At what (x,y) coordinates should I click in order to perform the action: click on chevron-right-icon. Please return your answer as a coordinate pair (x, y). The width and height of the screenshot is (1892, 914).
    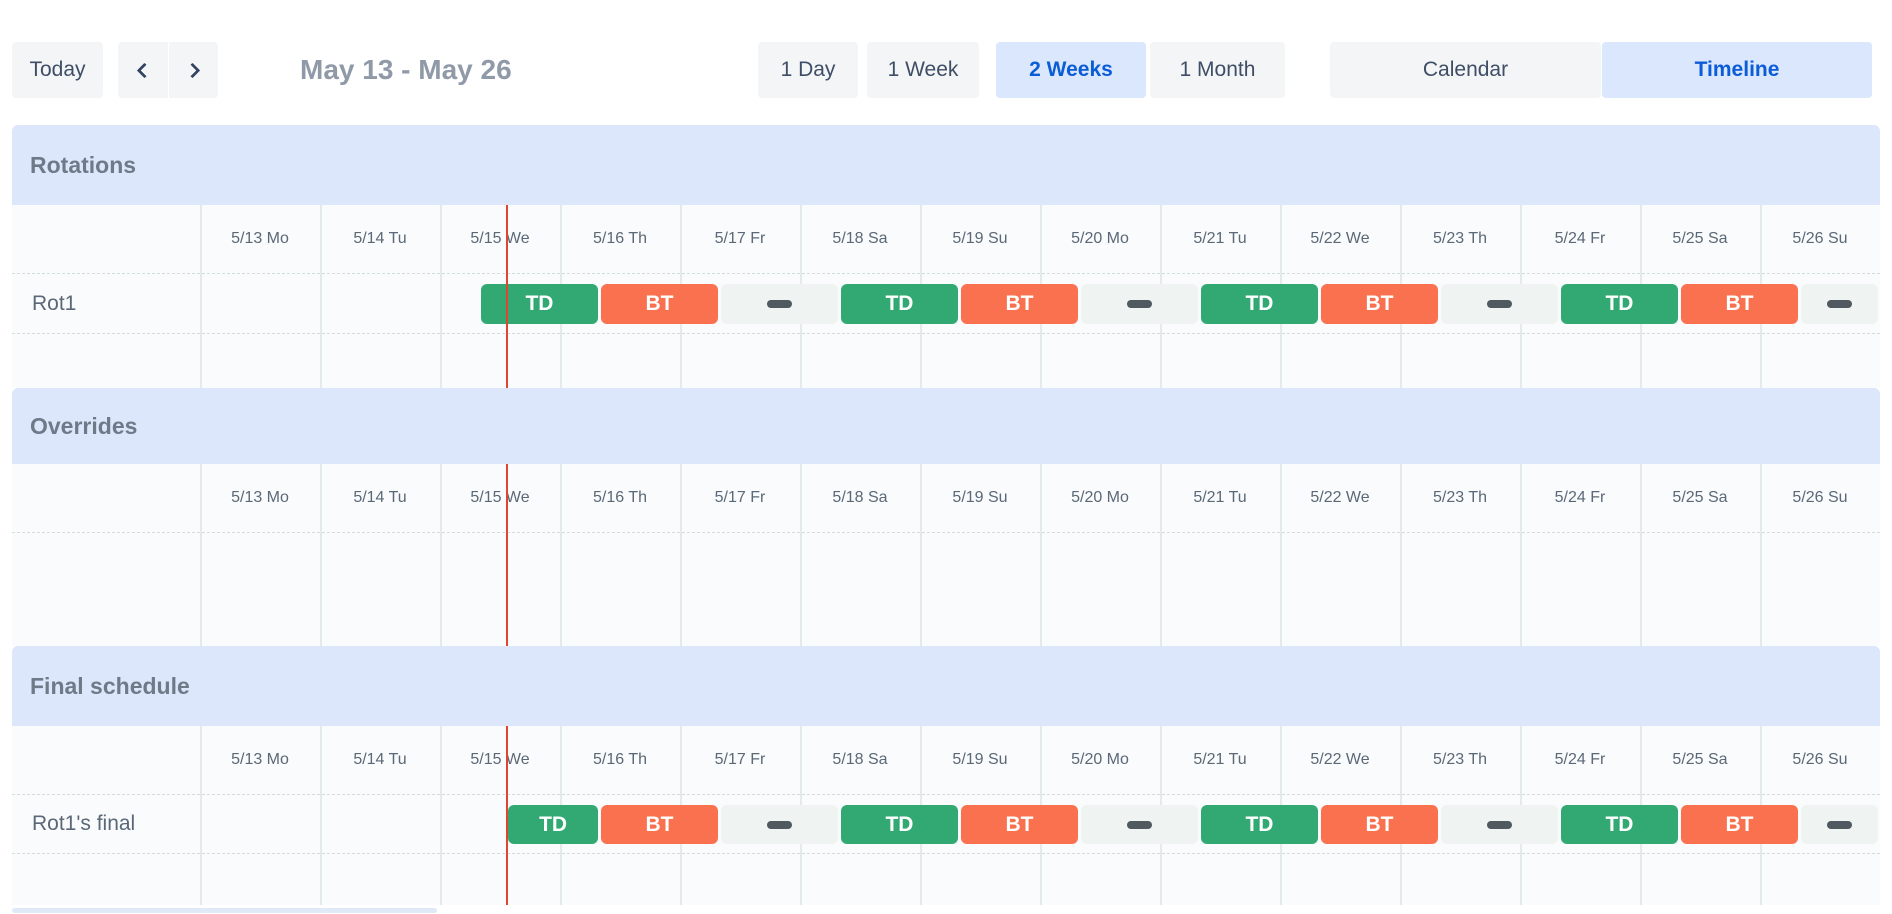
    Looking at the image, I should click on (192, 70).